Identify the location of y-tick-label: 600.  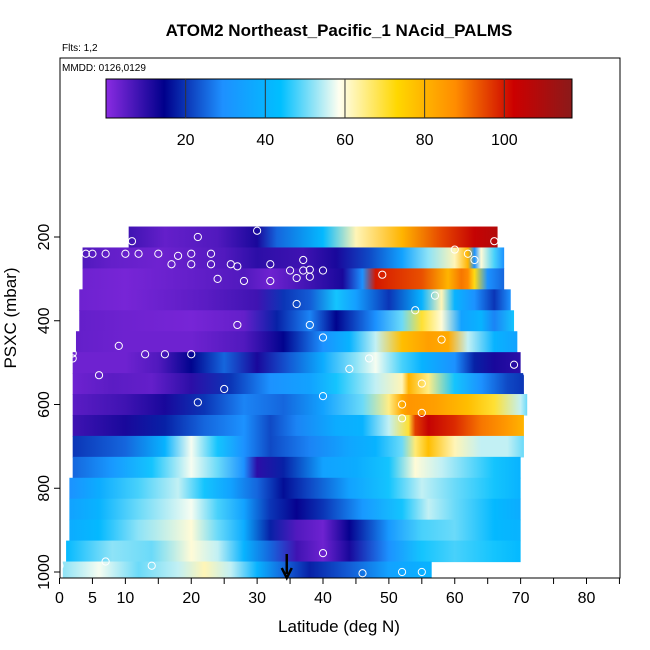
(44, 404).